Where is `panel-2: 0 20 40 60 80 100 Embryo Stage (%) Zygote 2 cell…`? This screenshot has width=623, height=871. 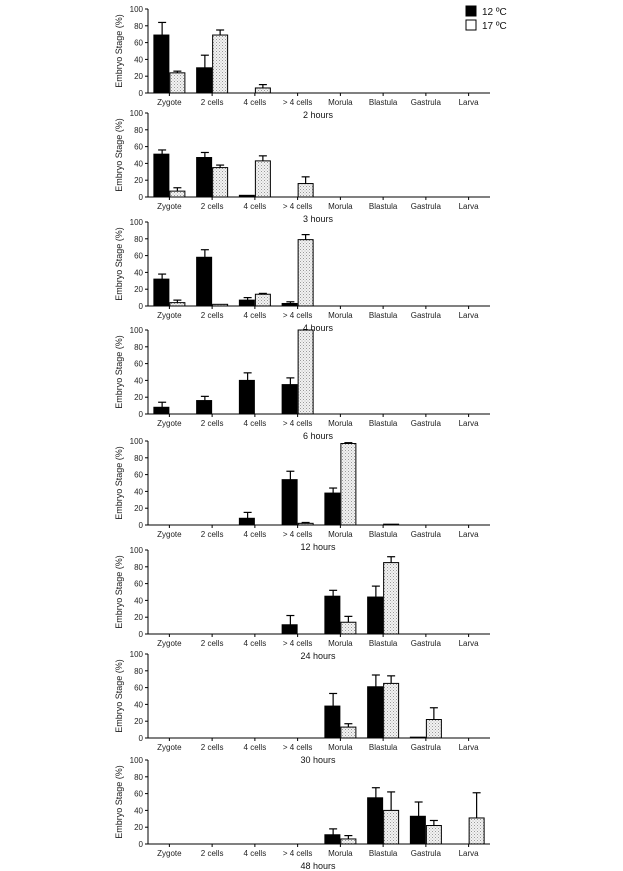 panel-2: 0 20 40 60 80 100 Embryo Stage (%) Zygote 2 cell… is located at coordinates (302, 166).